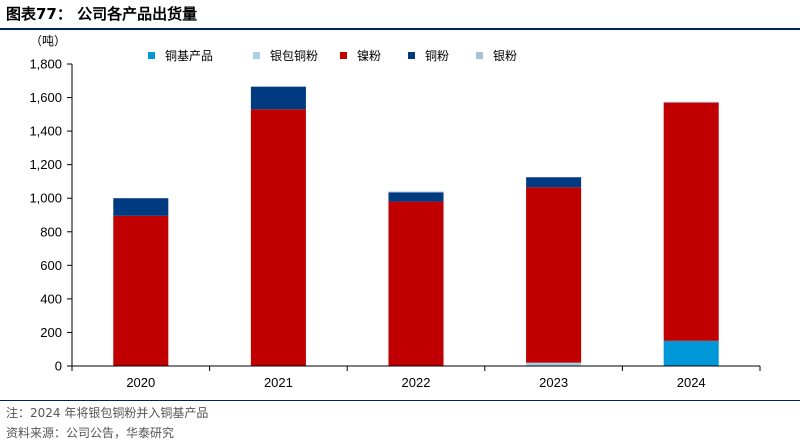  What do you see at coordinates (553, 382) in the screenshot?
I see `x-tick-label: 2023` at bounding box center [553, 382].